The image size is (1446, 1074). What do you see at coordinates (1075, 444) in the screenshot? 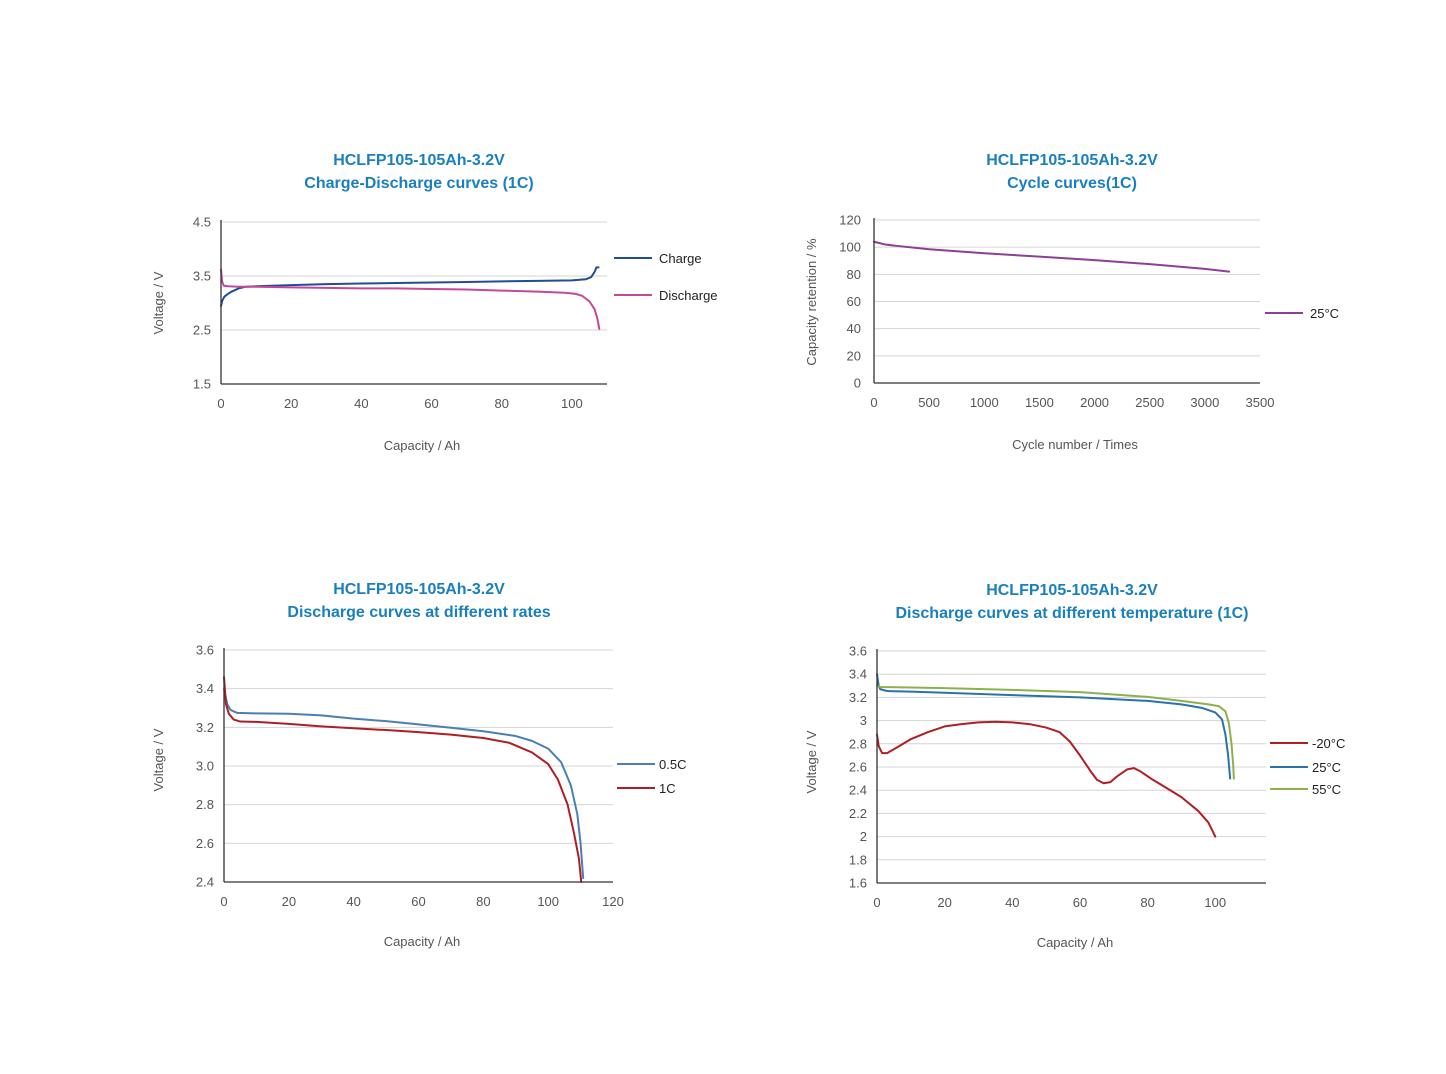
I see `x-axis-label: Cycle number / Times` at bounding box center [1075, 444].